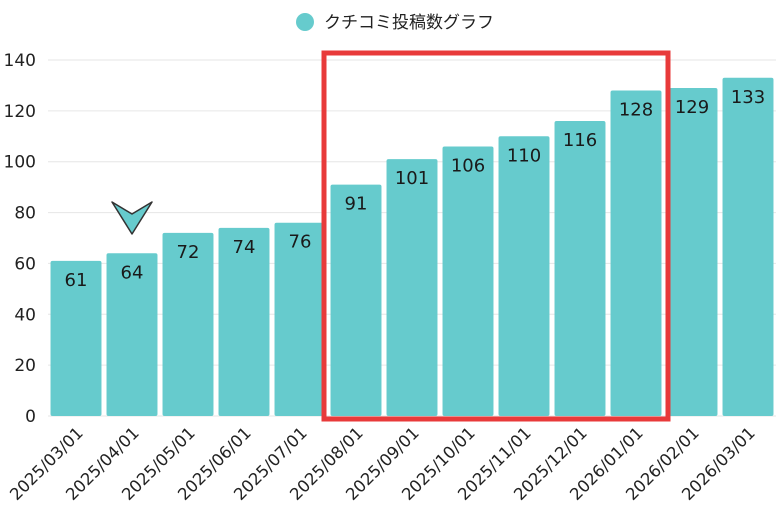 This screenshot has height=518, width=779. Describe the element at coordinates (132, 272) in the screenshot. I see `data-label-2025/04/01: 64` at that location.